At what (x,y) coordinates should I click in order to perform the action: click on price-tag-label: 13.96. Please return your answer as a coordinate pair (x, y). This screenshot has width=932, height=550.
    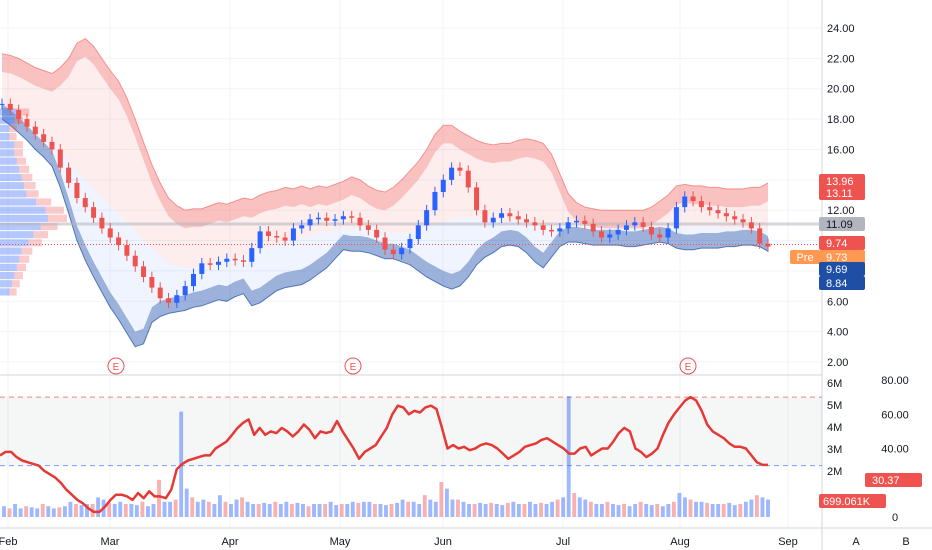
    Looking at the image, I should click on (840, 182).